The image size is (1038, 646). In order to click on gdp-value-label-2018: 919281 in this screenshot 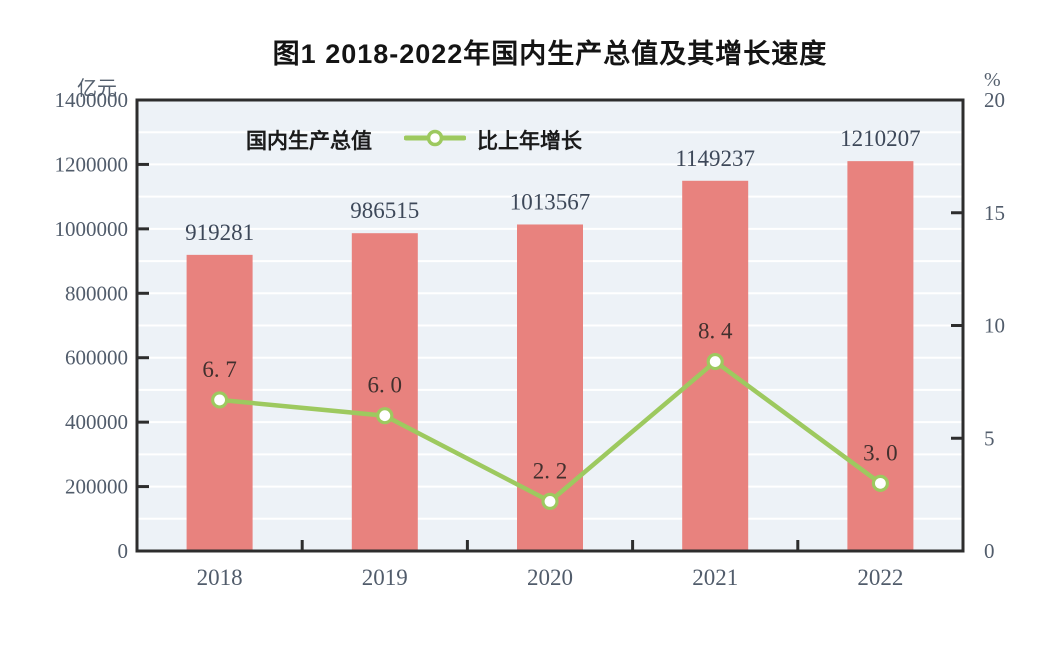, I will do `click(219, 232)`.